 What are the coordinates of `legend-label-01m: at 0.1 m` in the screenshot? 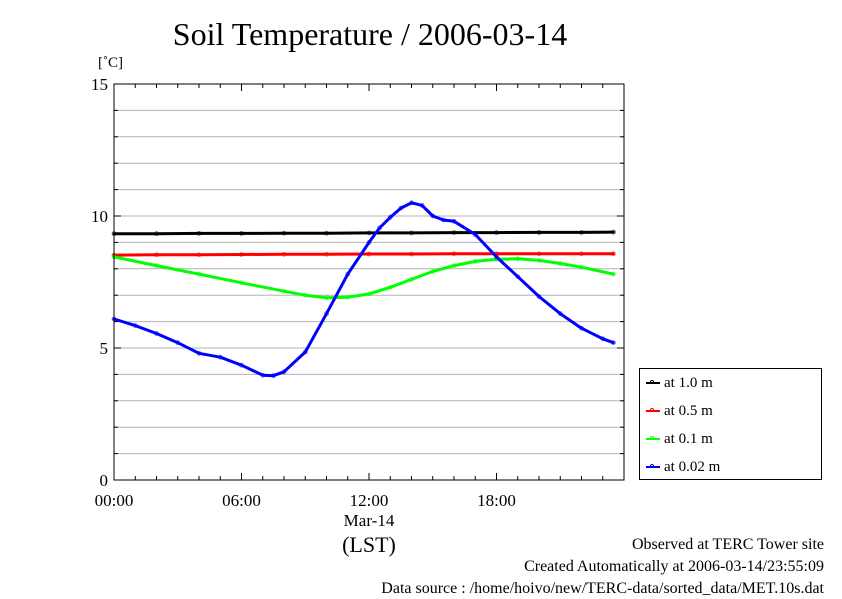 It's located at (688, 438).